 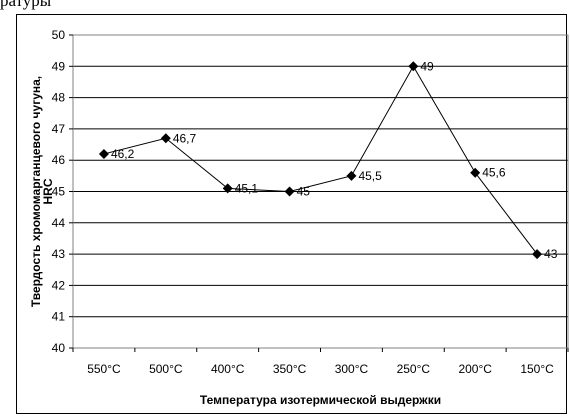 I want to click on data-label: 45,6, so click(x=494, y=173).